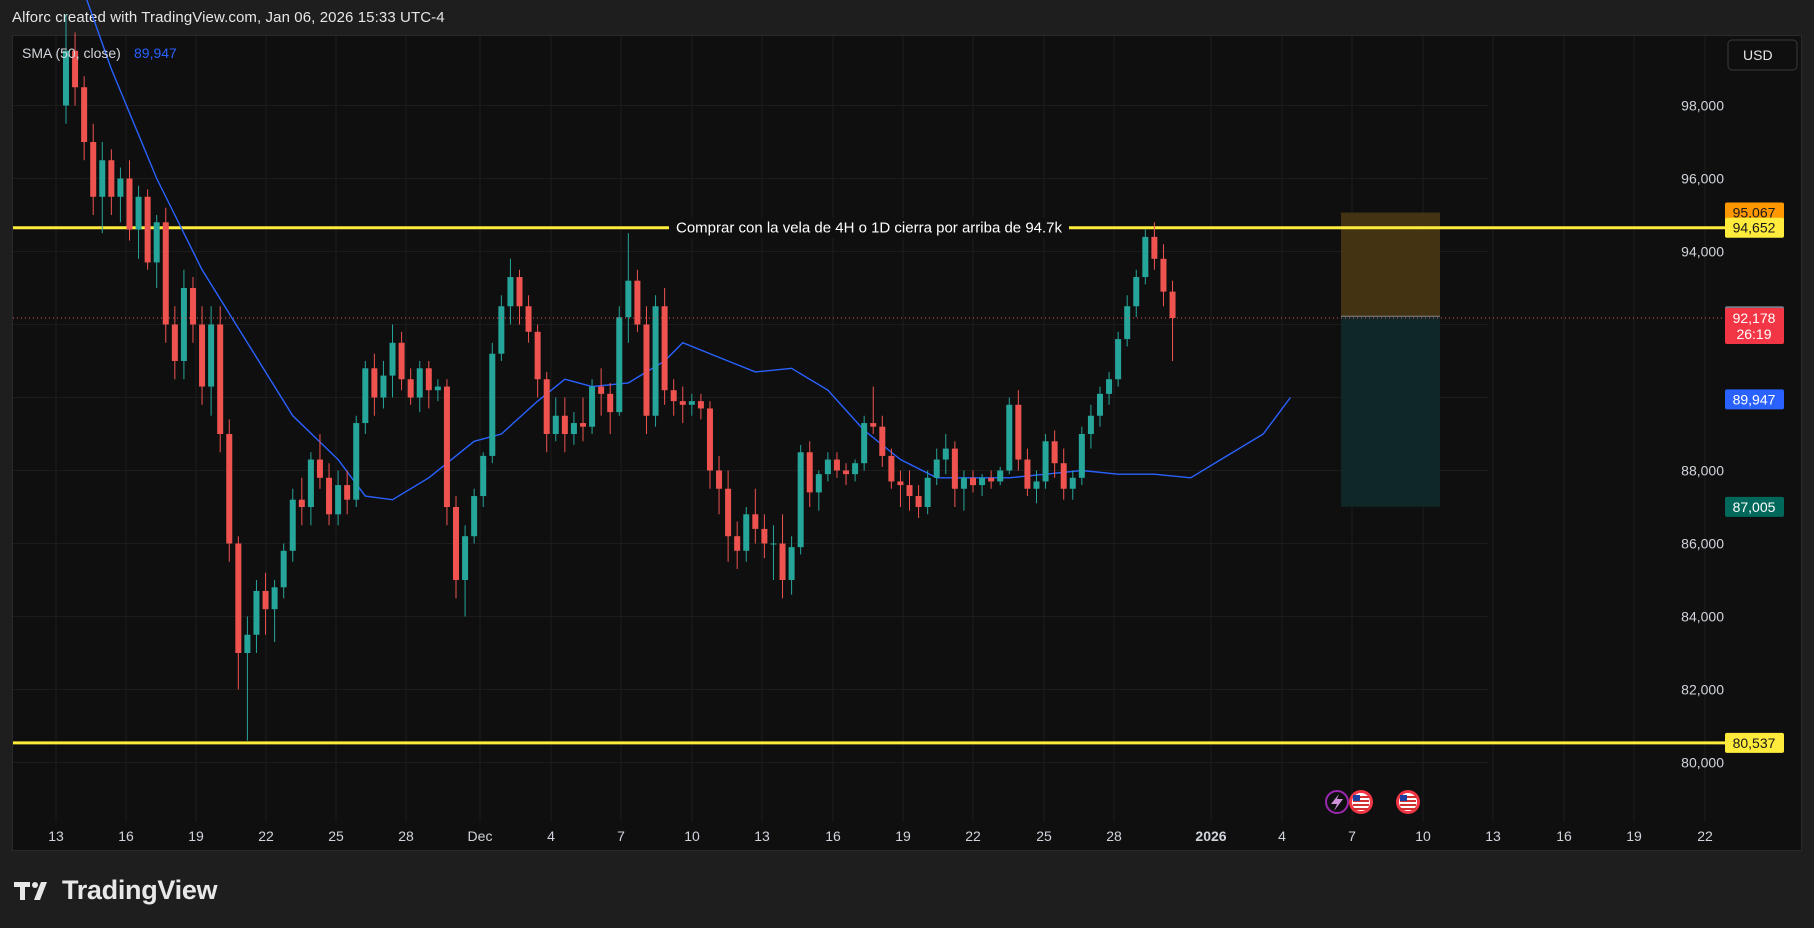  Describe the element at coordinates (56, 836) in the screenshot. I see `x-tick-label: 13` at that location.